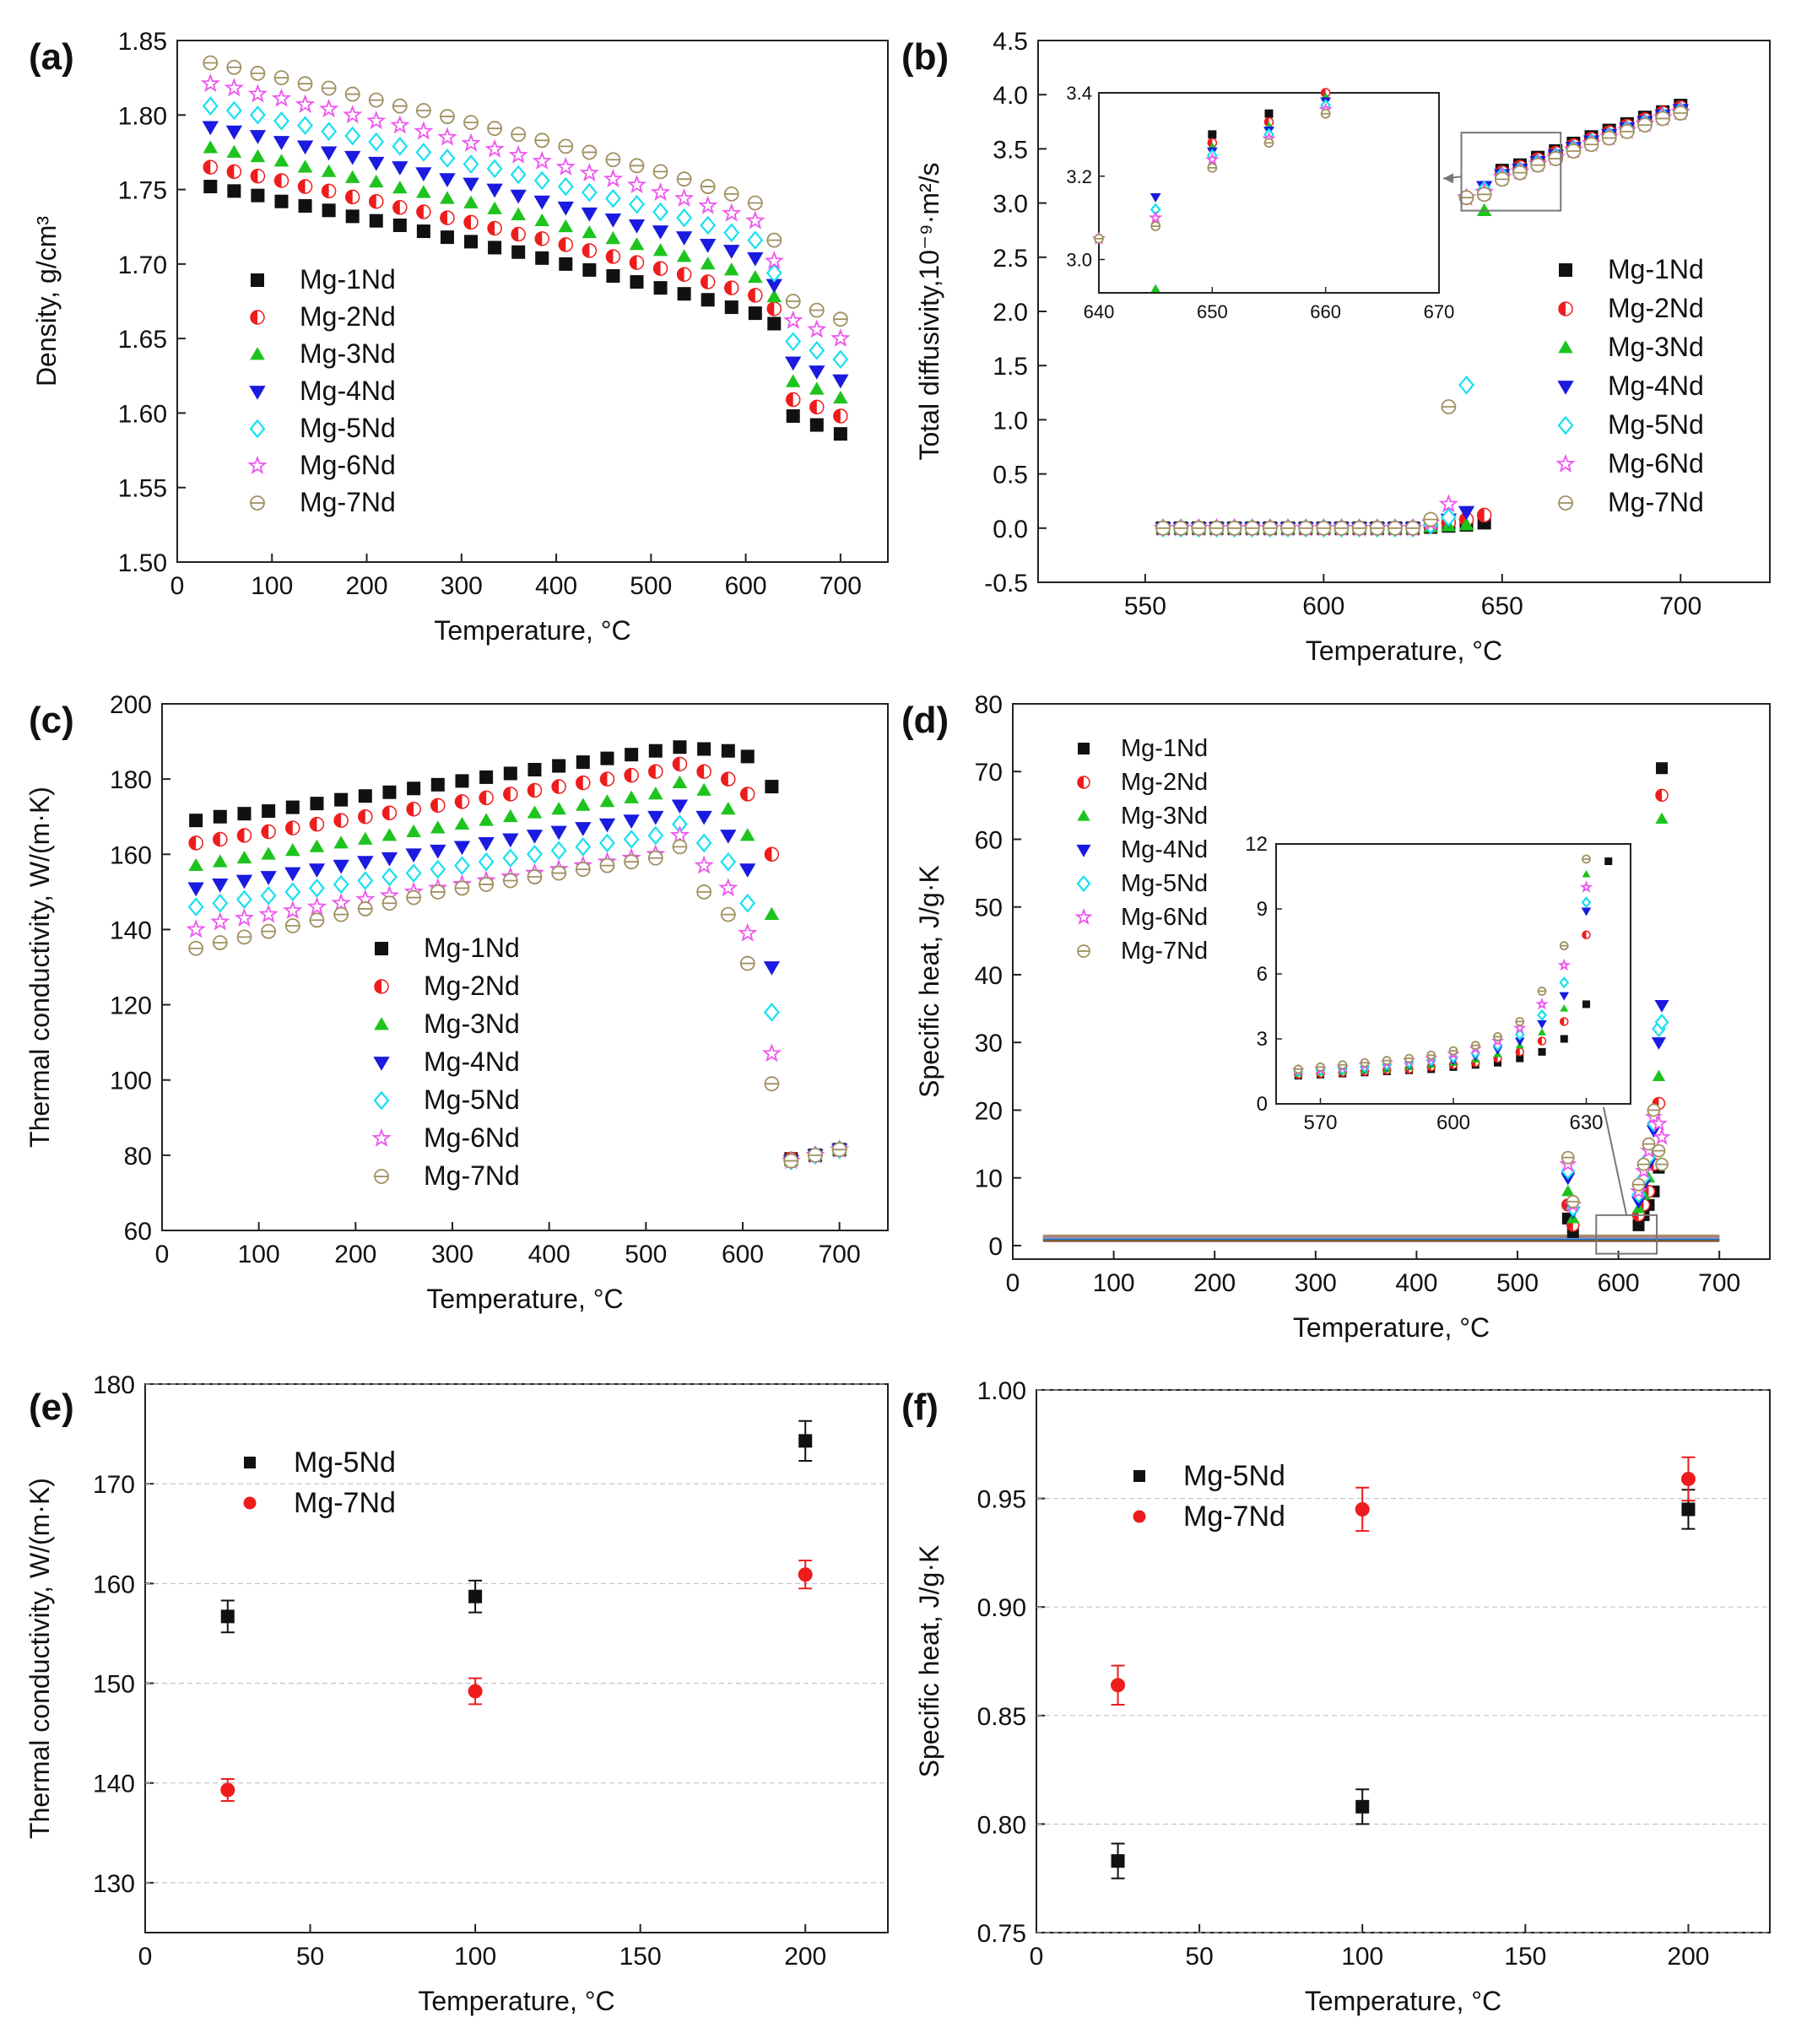  What do you see at coordinates (452, 1254) in the screenshot?
I see `x-tick-label: 300` at bounding box center [452, 1254].